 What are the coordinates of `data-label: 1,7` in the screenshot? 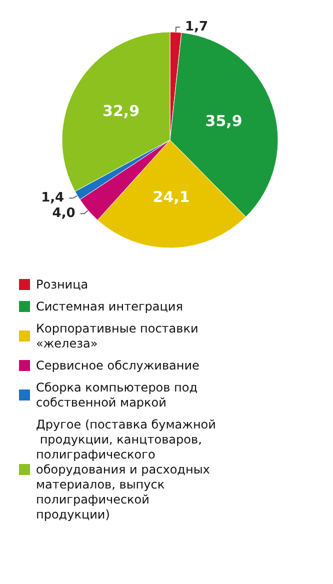 It's located at (196, 27).